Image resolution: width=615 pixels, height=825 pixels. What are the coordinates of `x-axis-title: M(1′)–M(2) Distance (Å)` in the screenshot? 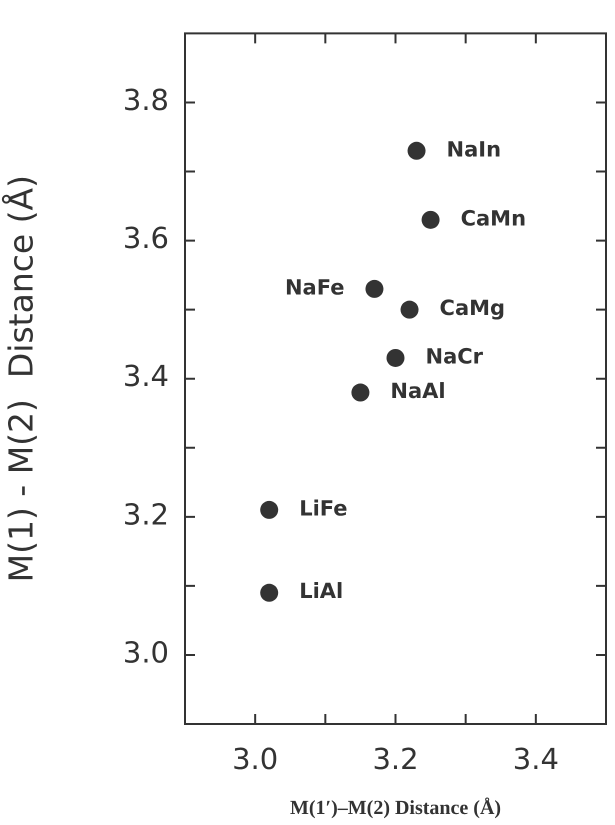 It's located at (396, 808).